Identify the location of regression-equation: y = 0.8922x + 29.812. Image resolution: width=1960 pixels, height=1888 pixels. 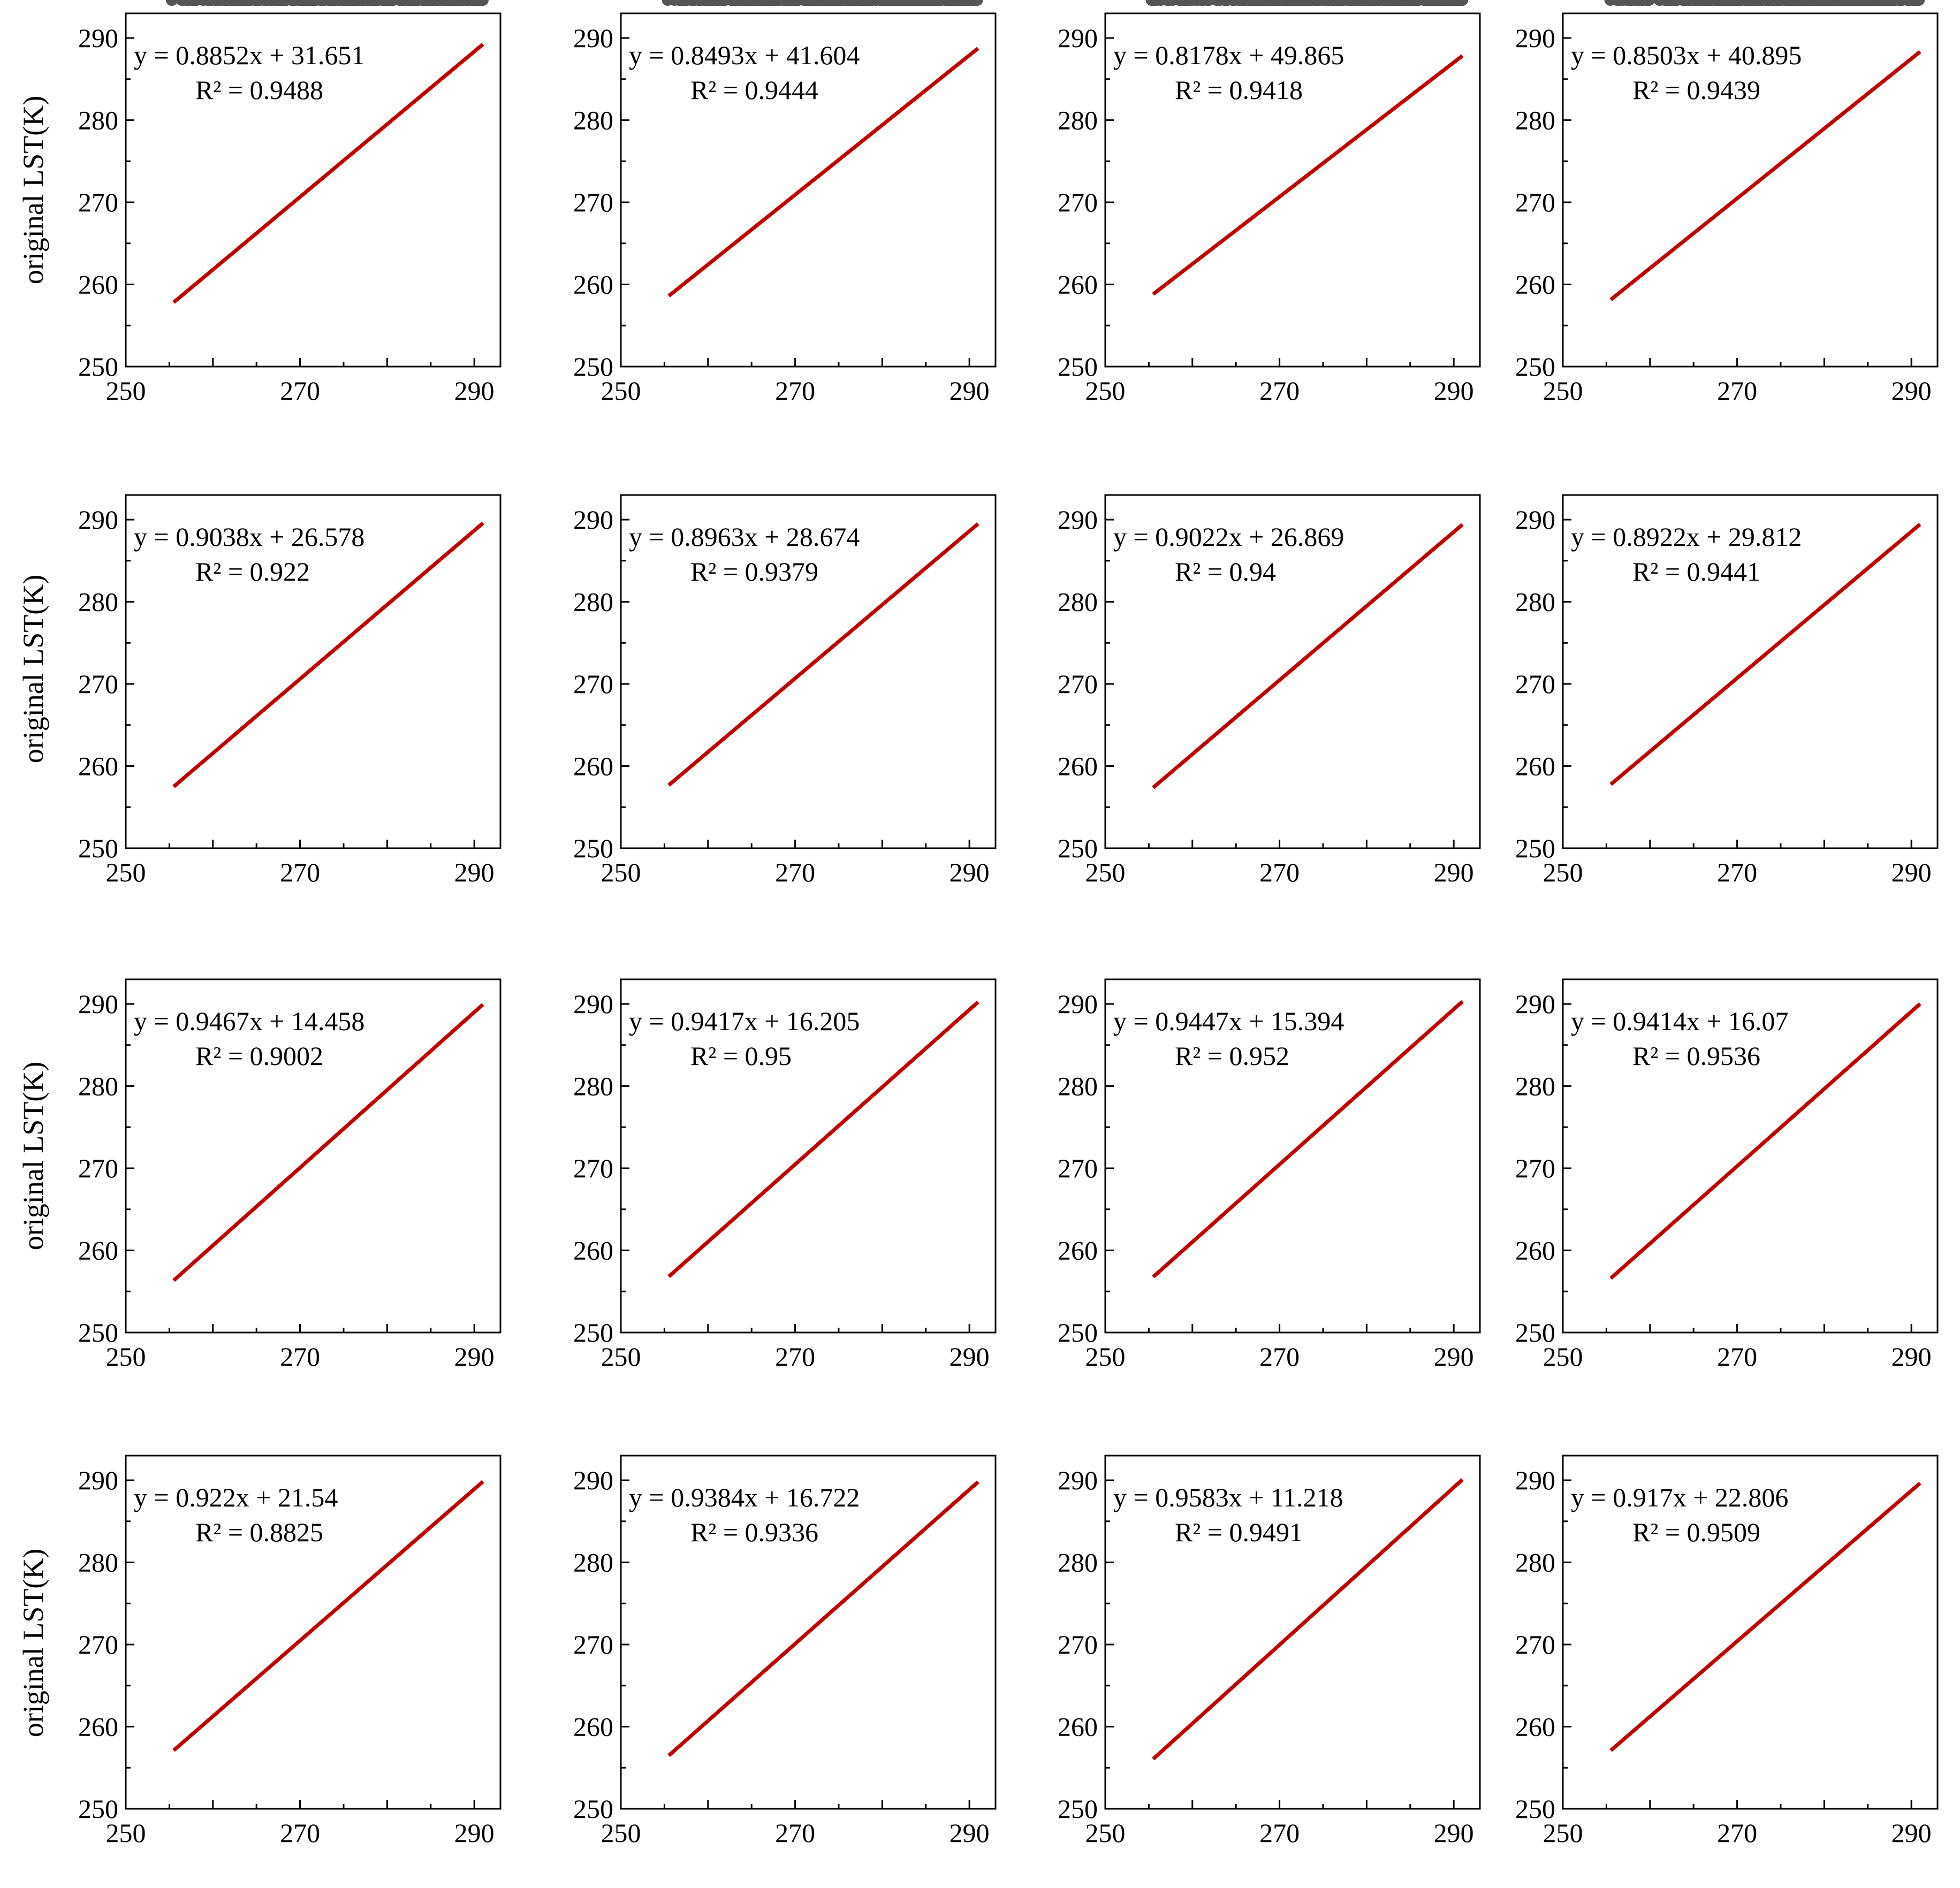
(1687, 537).